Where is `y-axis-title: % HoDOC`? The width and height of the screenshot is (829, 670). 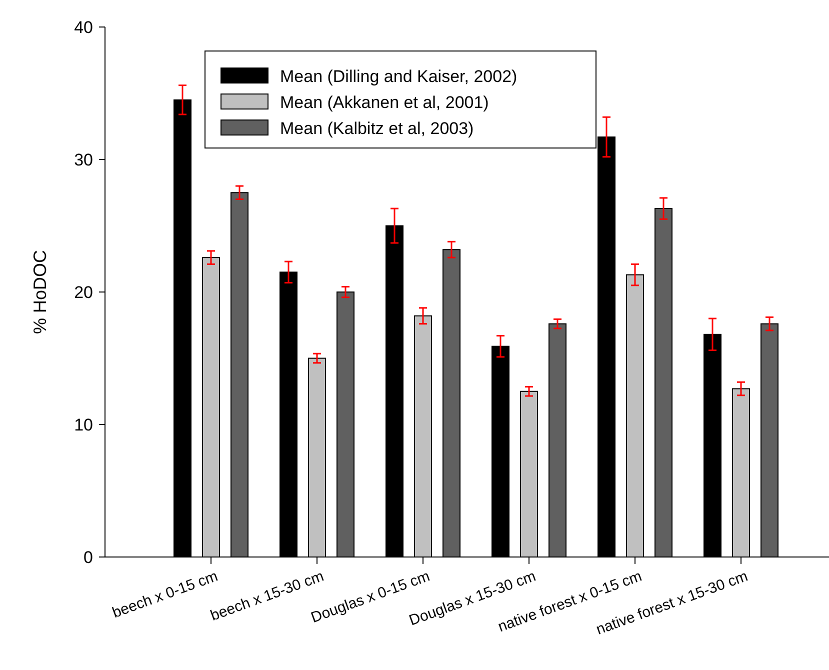
y-axis-title: % HoDOC is located at coordinates (40, 292).